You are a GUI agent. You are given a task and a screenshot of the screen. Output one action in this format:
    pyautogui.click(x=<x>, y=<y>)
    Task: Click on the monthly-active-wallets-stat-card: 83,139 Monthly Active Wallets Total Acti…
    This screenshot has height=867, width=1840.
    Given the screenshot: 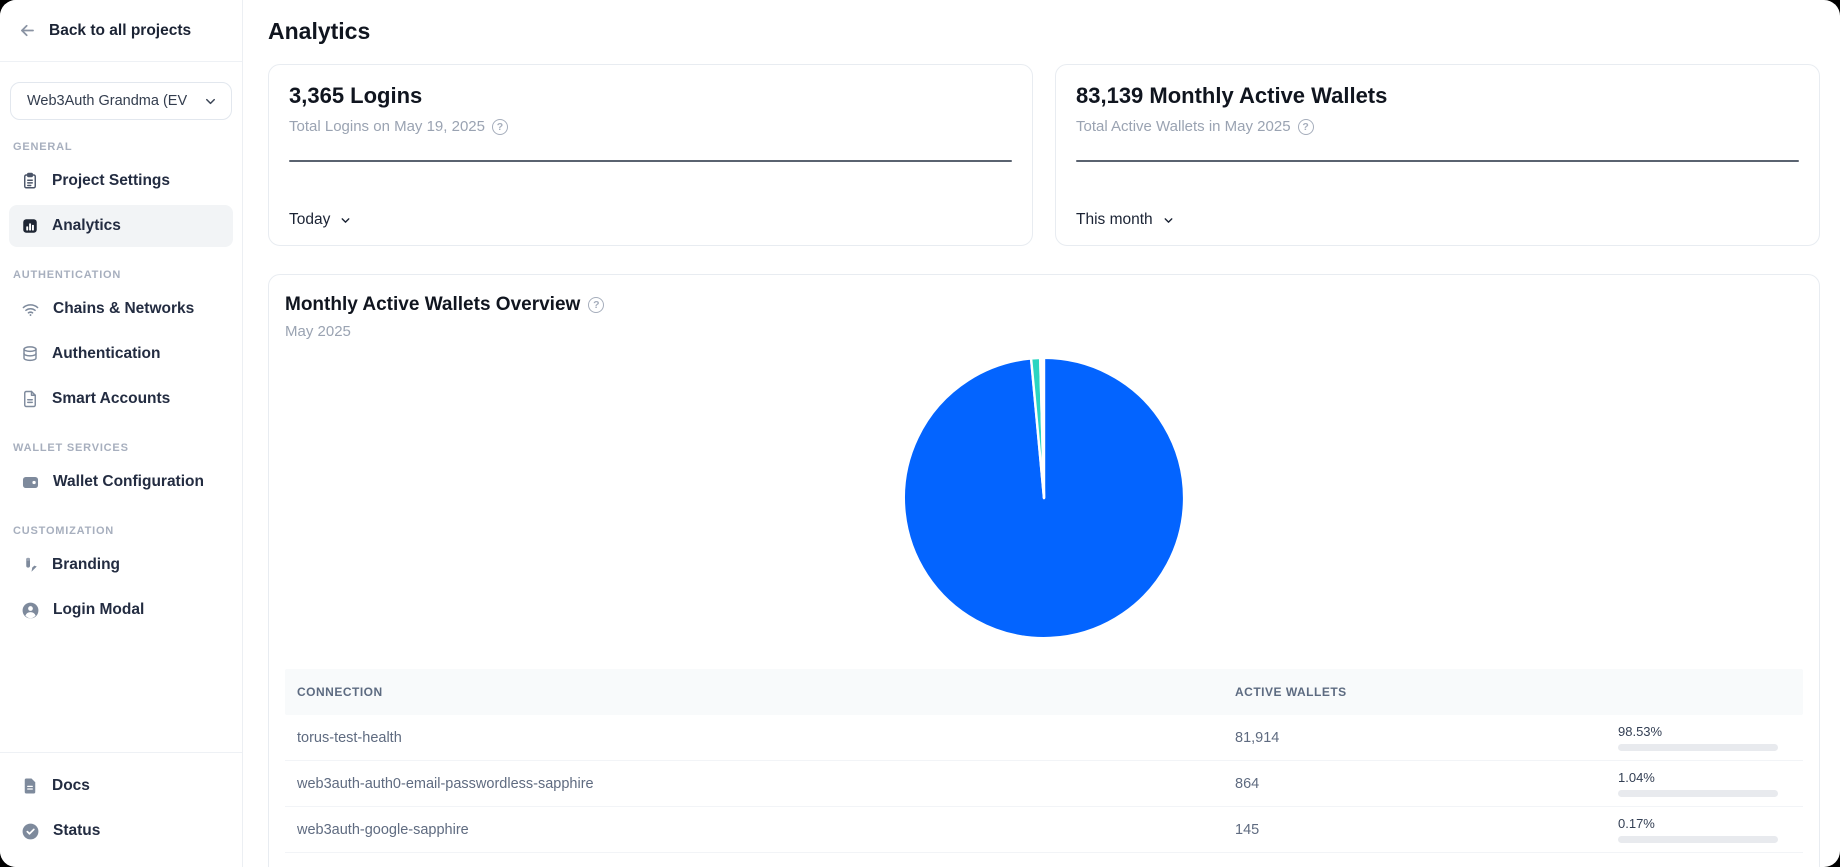 What is the action you would take?
    pyautogui.click(x=1437, y=155)
    